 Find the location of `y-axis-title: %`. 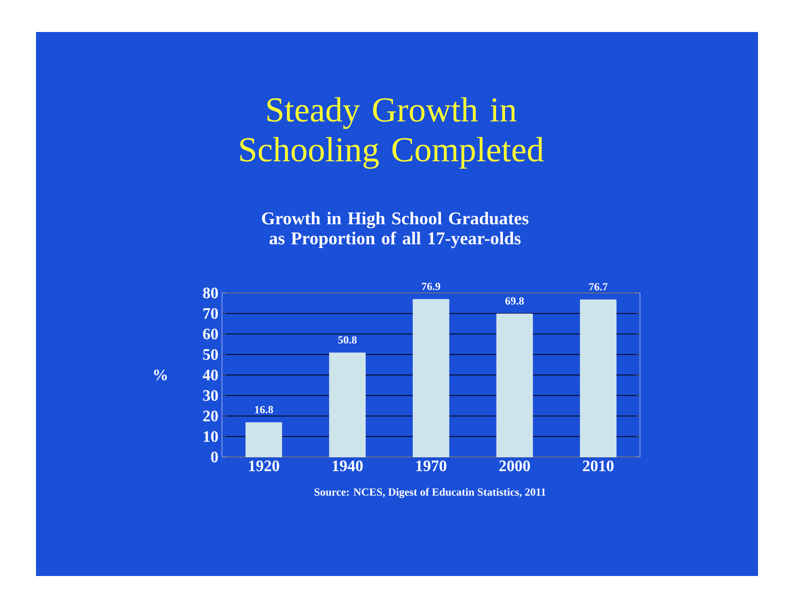

y-axis-title: % is located at coordinates (160, 375).